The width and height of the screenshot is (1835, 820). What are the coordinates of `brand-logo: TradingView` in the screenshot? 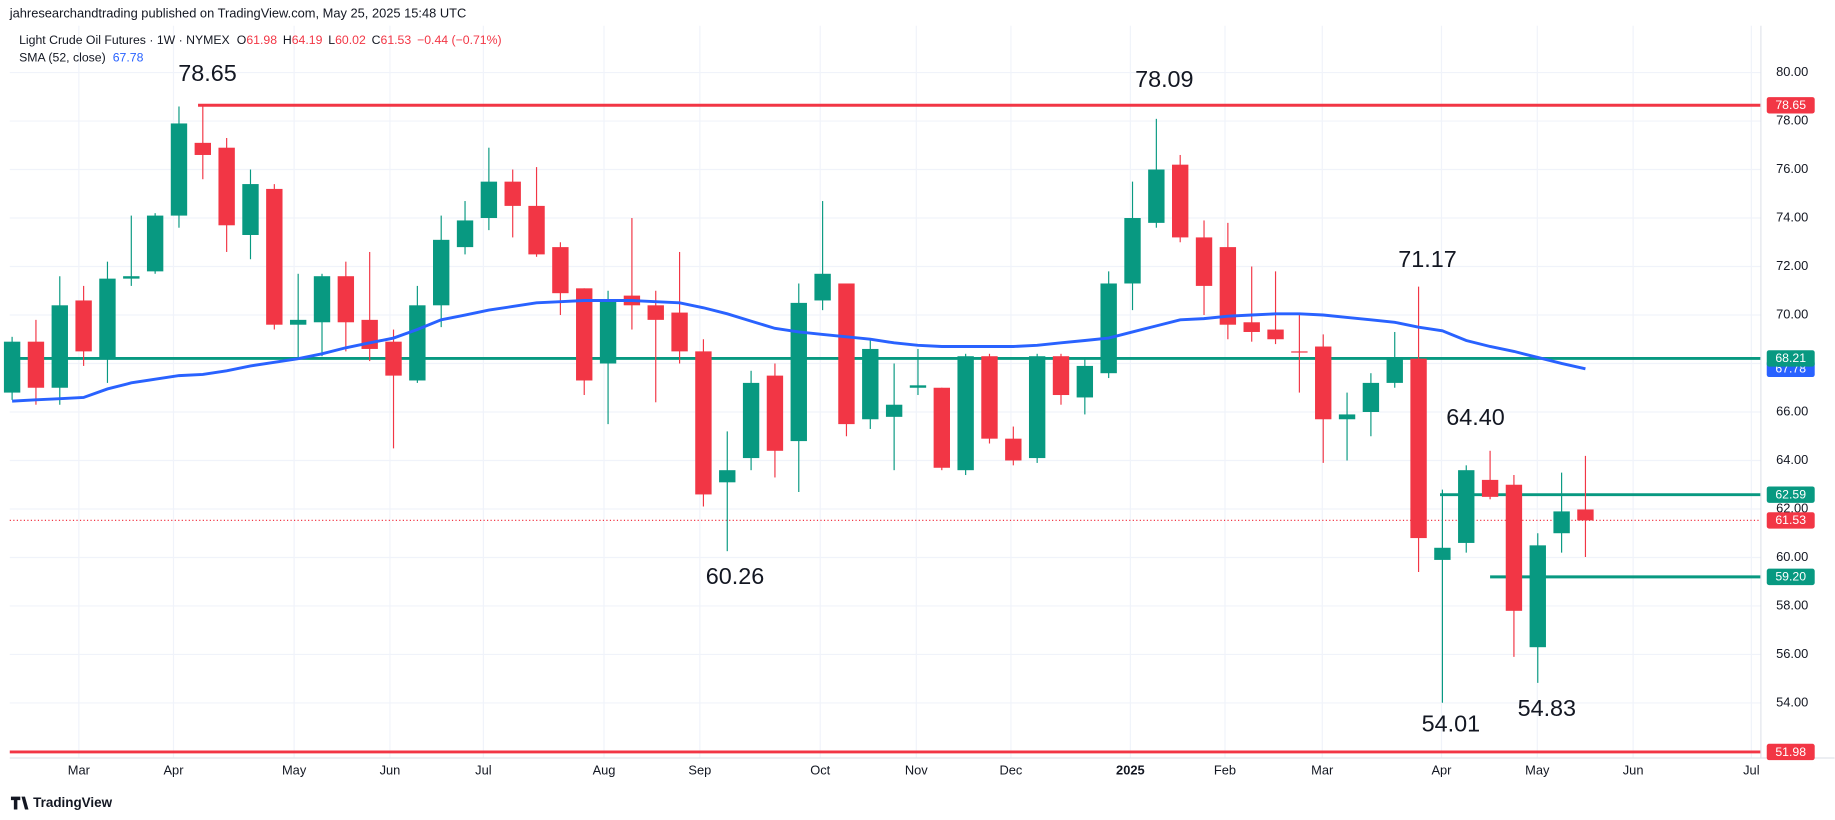 It's located at (61, 802).